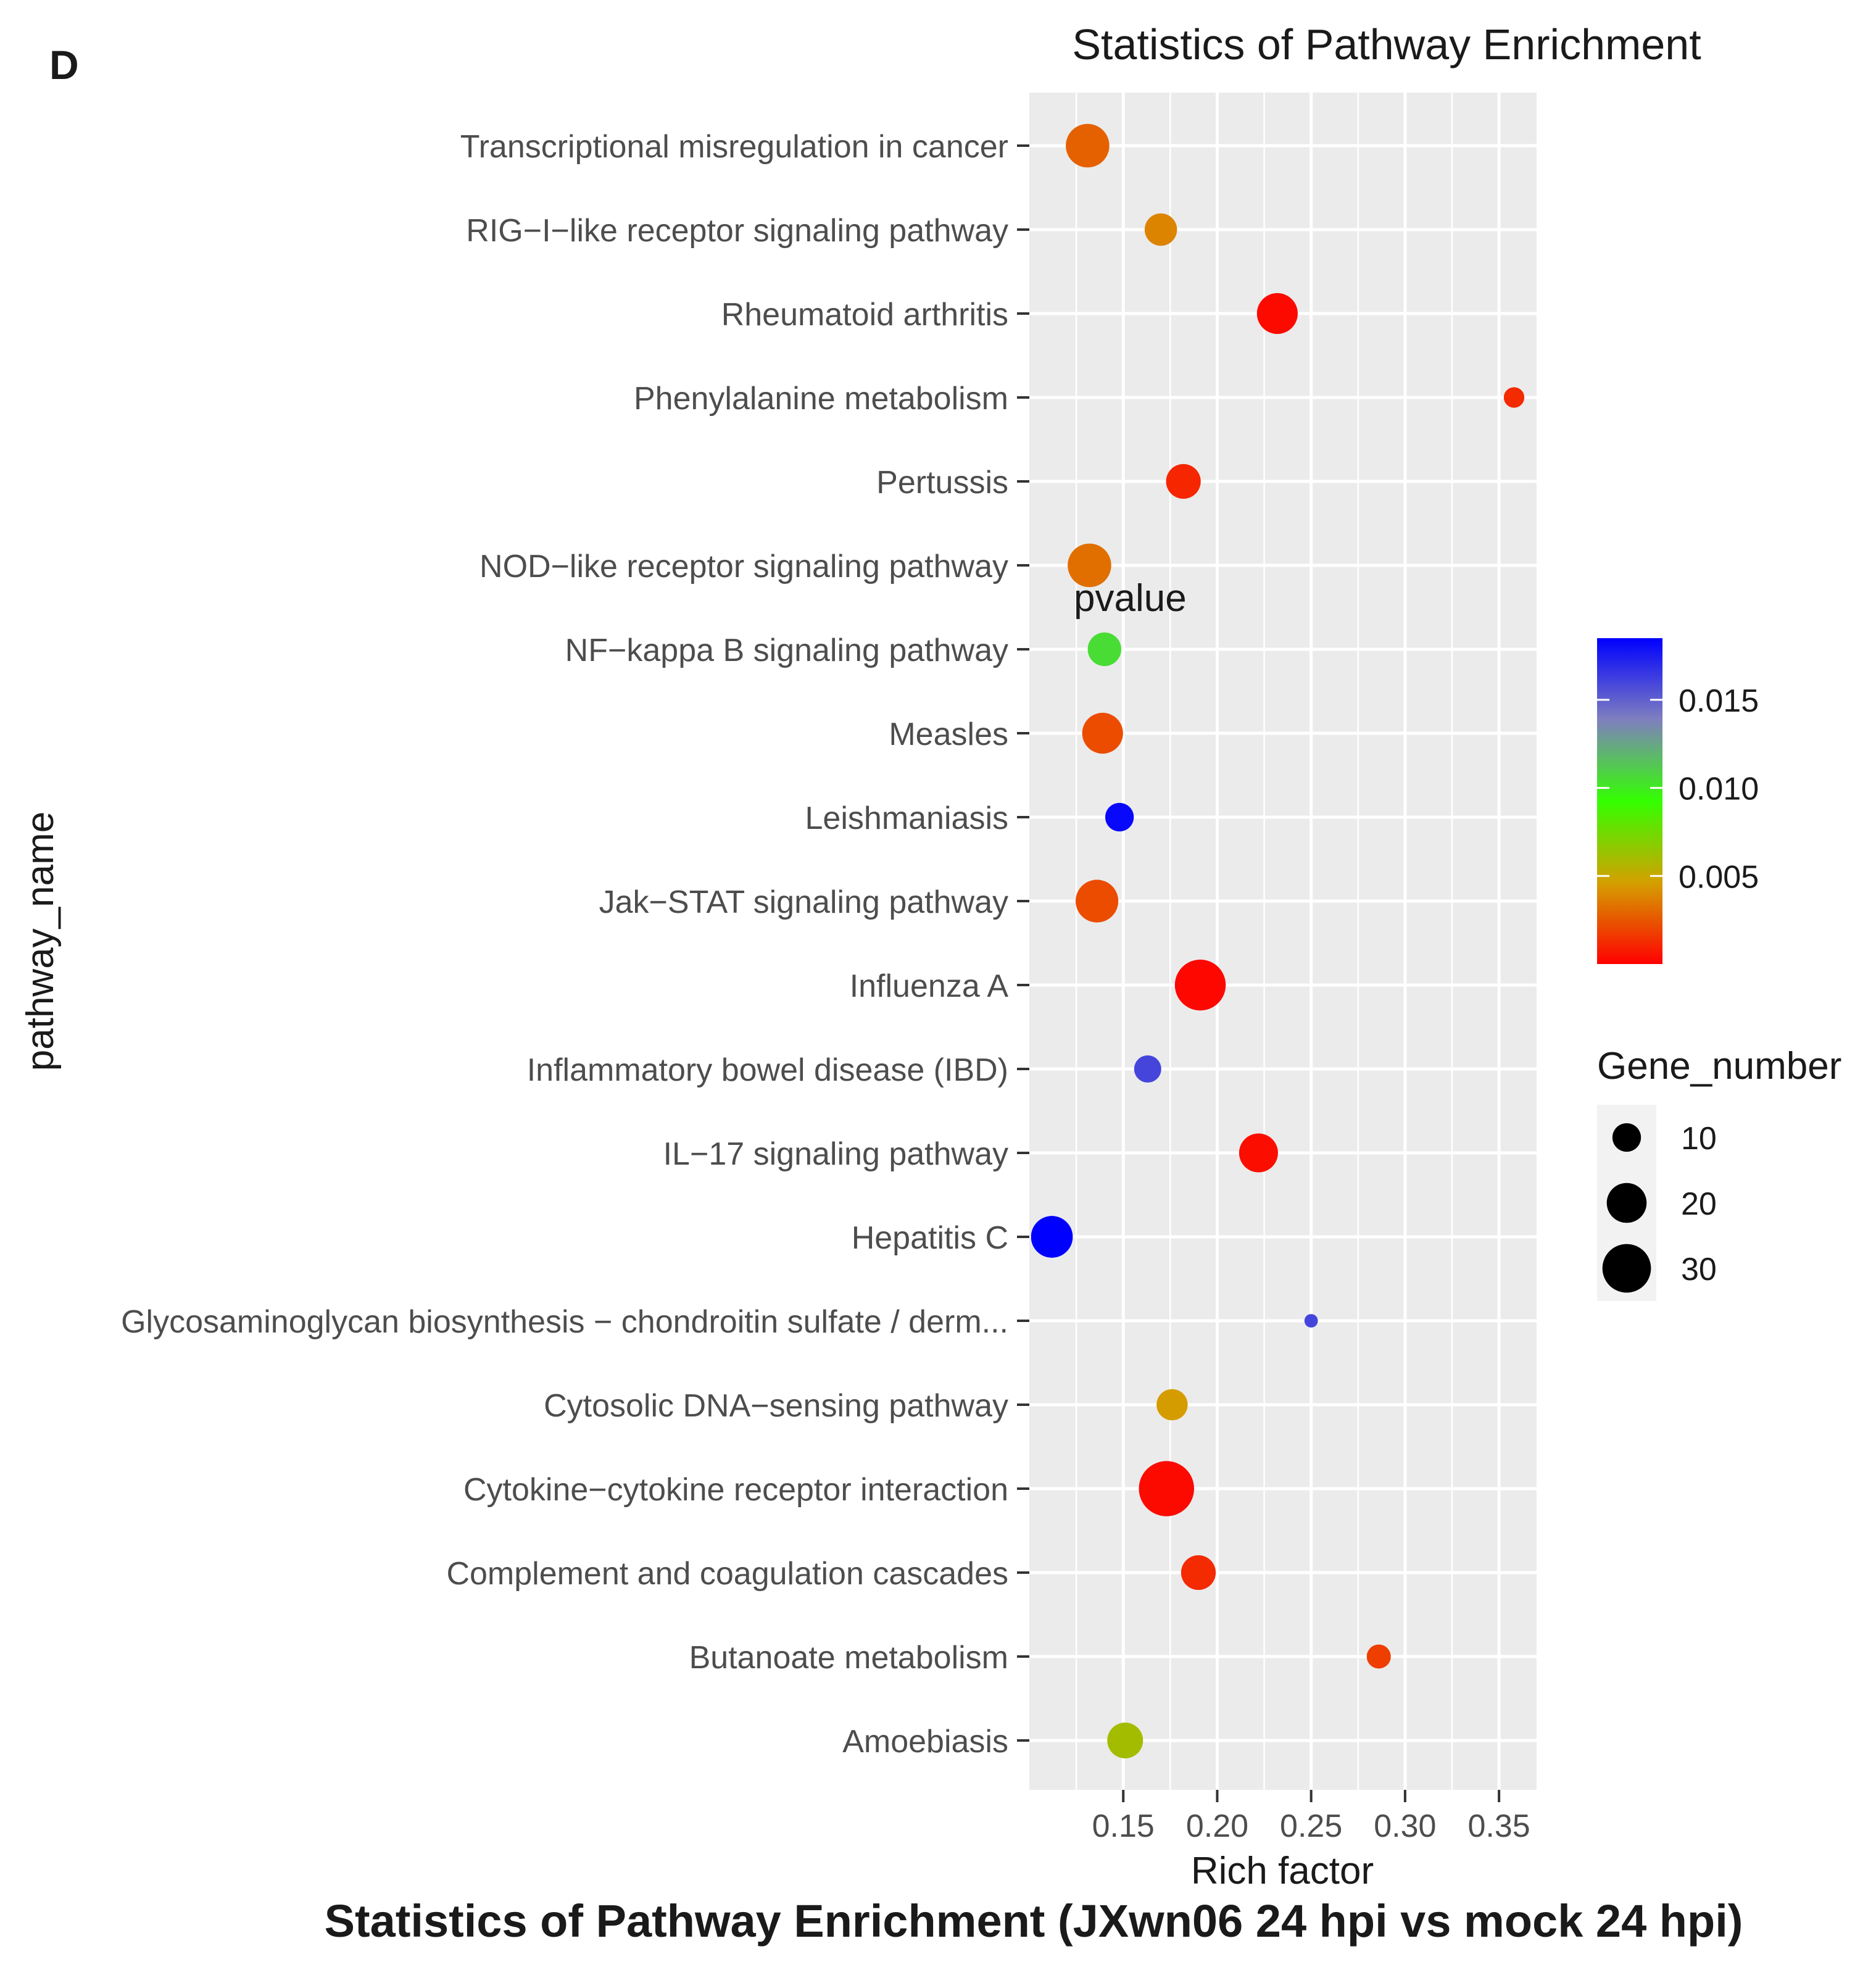  What do you see at coordinates (948, 734) in the screenshot?
I see `y-tick-label: Measles` at bounding box center [948, 734].